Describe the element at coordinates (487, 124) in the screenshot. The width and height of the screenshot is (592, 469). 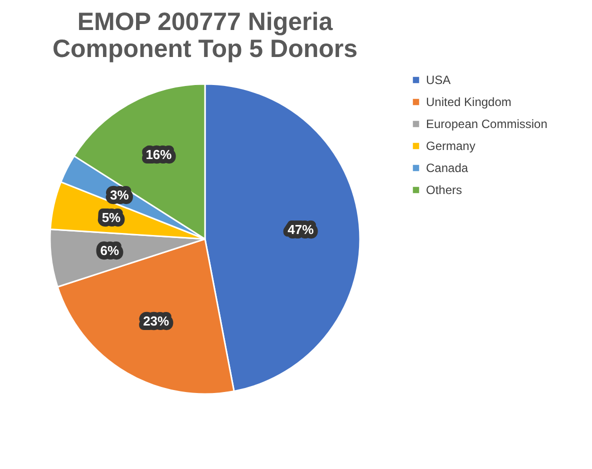
I see `legend-label: European Commission` at that location.